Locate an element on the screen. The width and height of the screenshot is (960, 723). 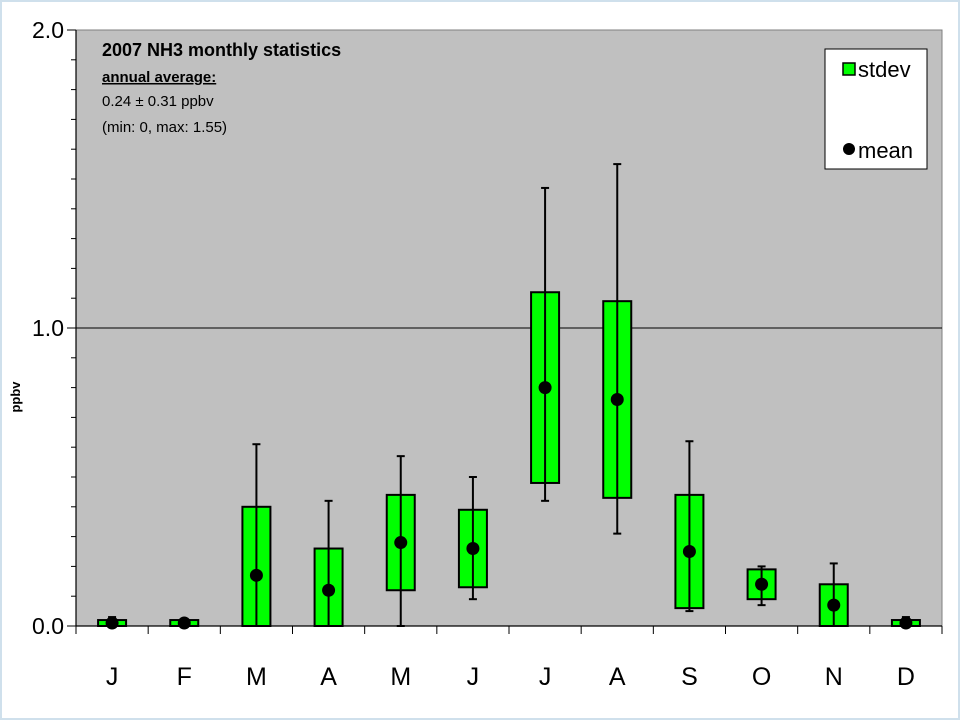
x-tick-label: O is located at coordinates (761, 677).